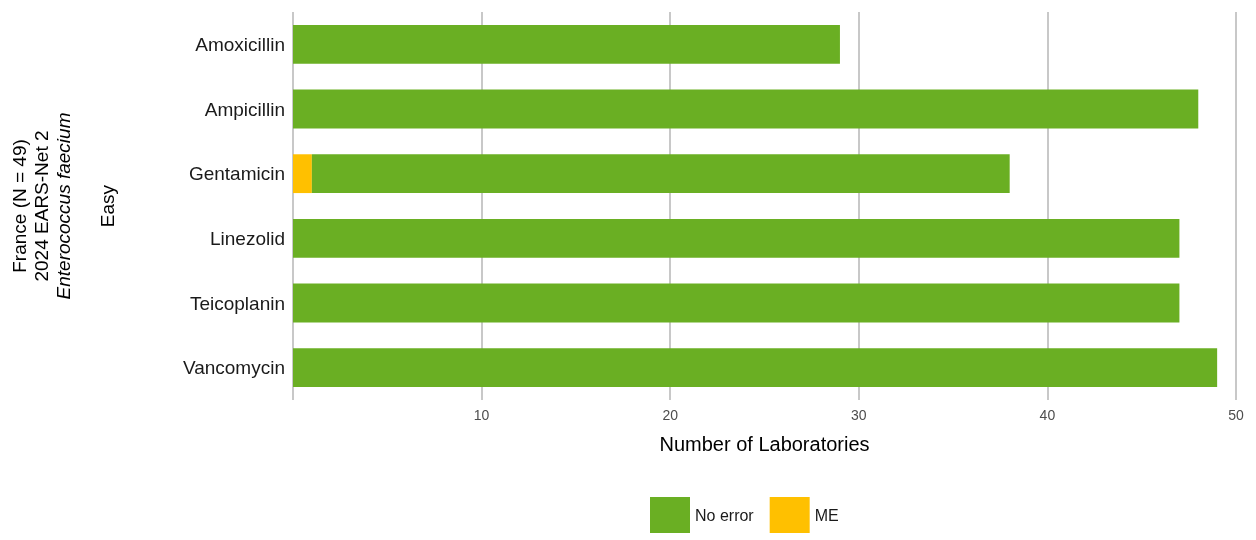 The image size is (1256, 540). Describe the element at coordinates (236, 174) in the screenshot. I see `y-tick-label: Gentamicin` at that location.